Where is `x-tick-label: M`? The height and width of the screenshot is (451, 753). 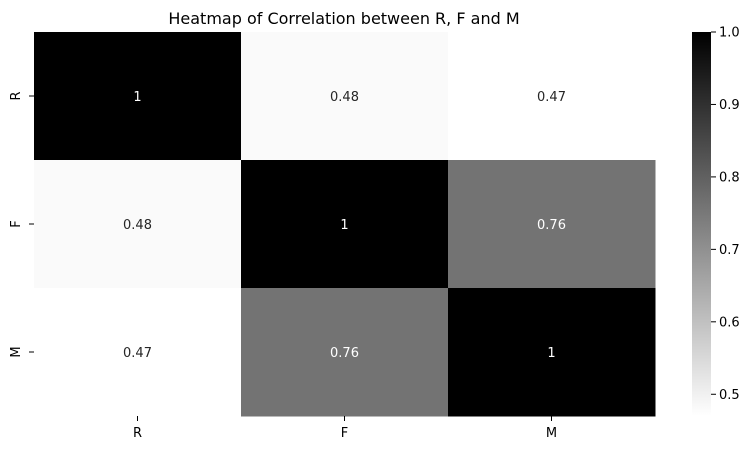
x-tick-label: M is located at coordinates (551, 433).